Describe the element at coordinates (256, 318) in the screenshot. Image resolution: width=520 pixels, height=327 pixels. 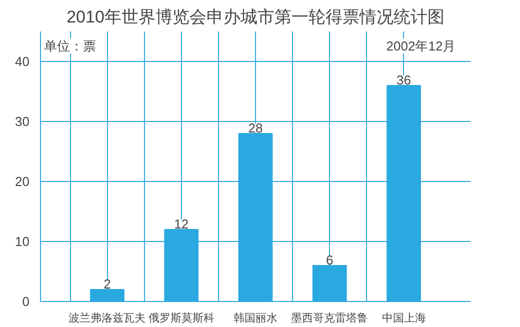
I see `x-tick-label: 韩国丽水` at that location.